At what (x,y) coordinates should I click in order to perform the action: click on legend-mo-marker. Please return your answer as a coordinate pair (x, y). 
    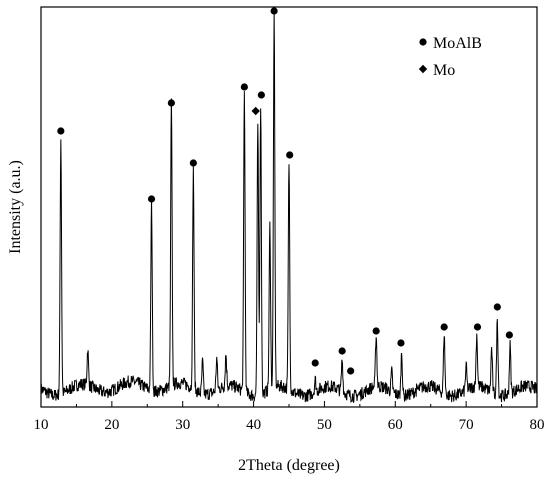
    Looking at the image, I should click on (423, 69).